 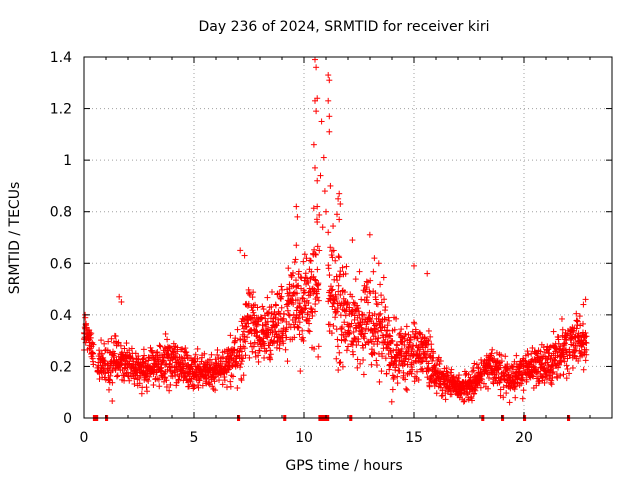 What do you see at coordinates (61, 264) in the screenshot?
I see `y-tick-label: 0.6` at bounding box center [61, 264].